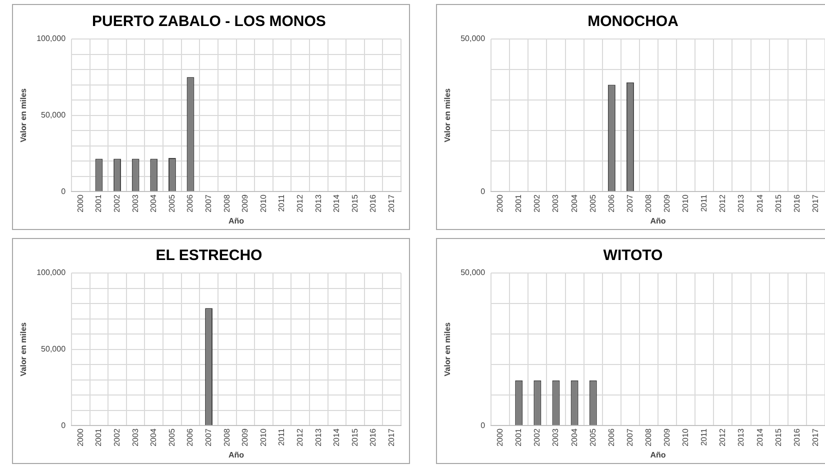 This screenshot has height=468, width=825. Describe the element at coordinates (209, 255) in the screenshot. I see `chart-title: EL ESTRECHO` at that location.